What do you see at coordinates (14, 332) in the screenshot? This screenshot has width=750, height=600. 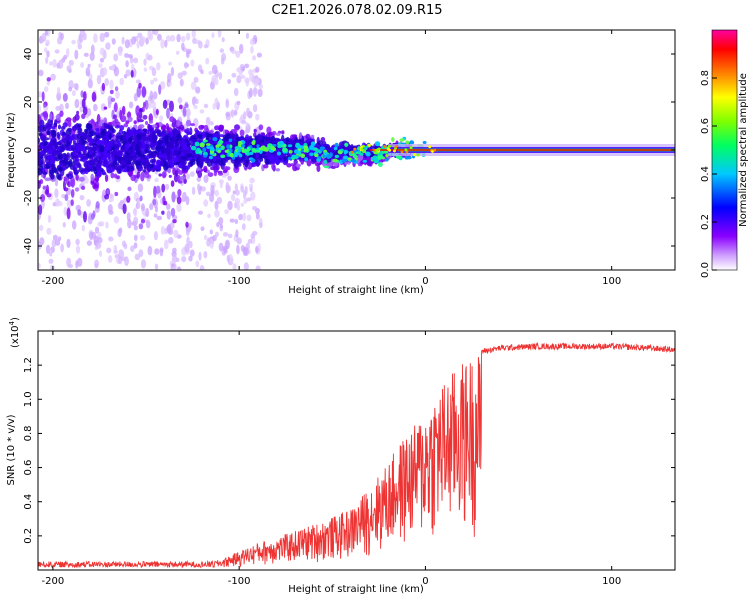 I see `svg-text: (x104)` at bounding box center [14, 332].